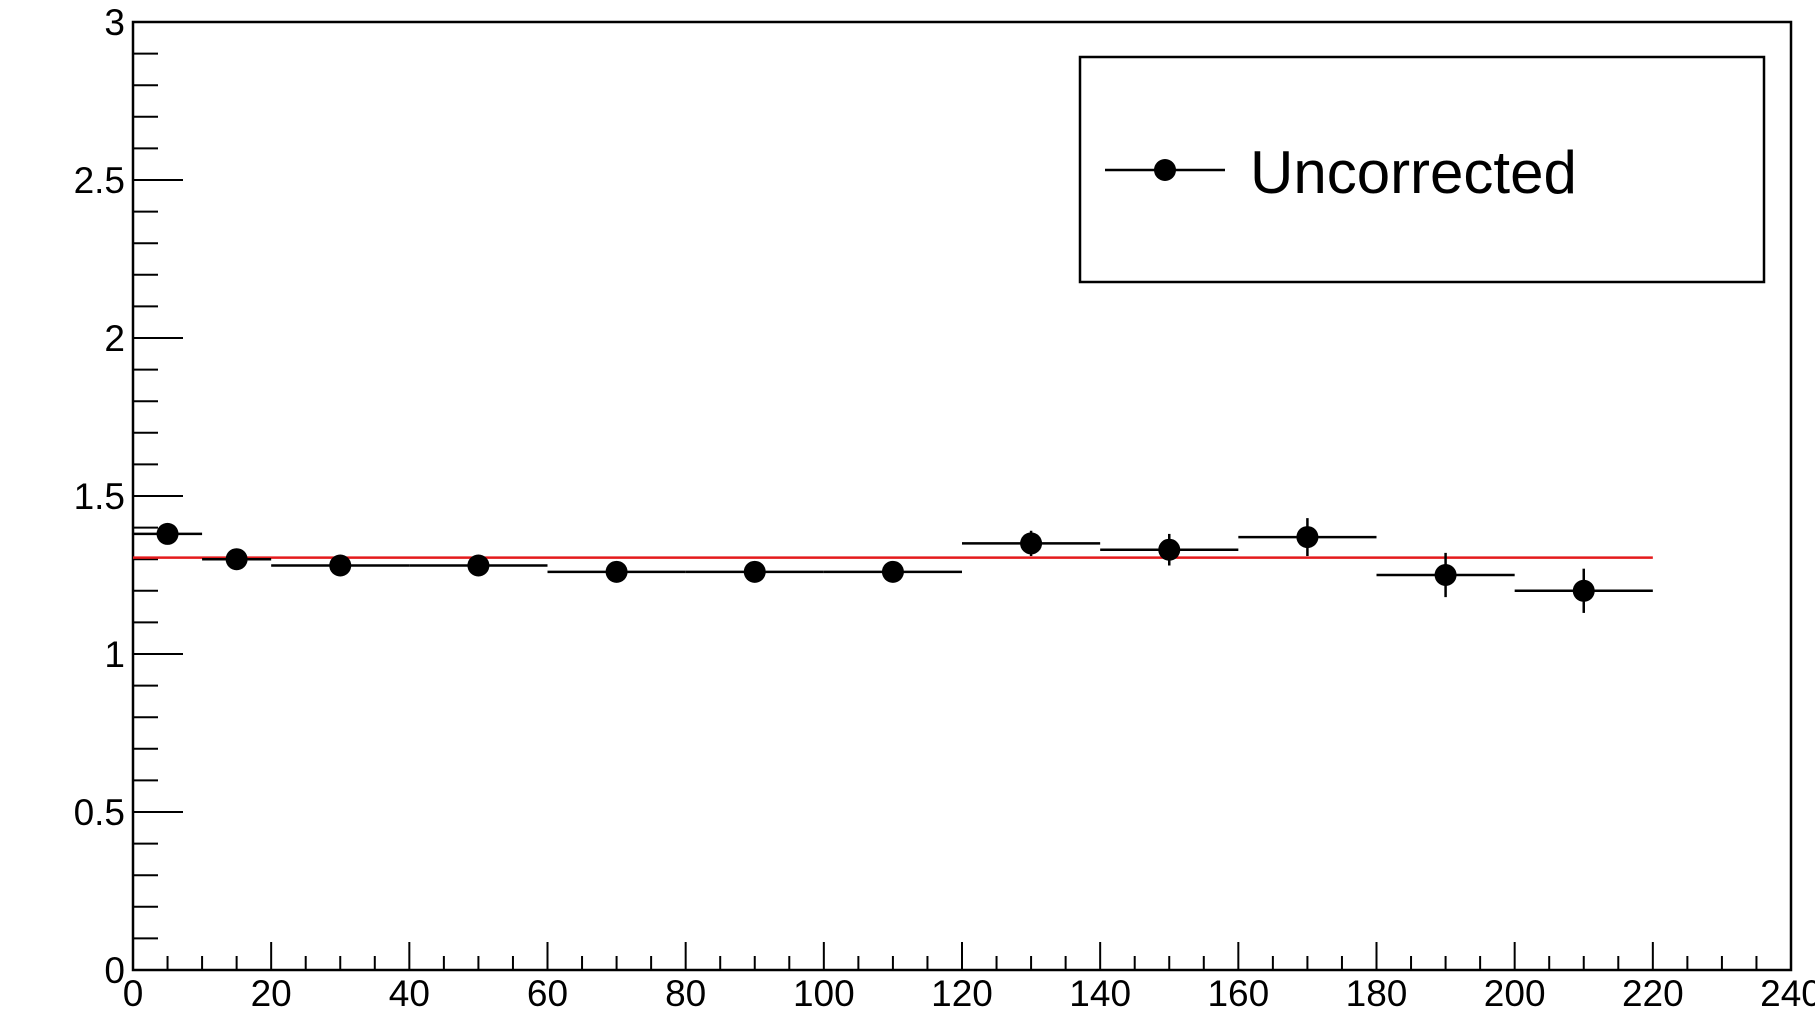 This screenshot has height=1011, width=1815. I want to click on x-tick-label: 160, so click(1238, 992).